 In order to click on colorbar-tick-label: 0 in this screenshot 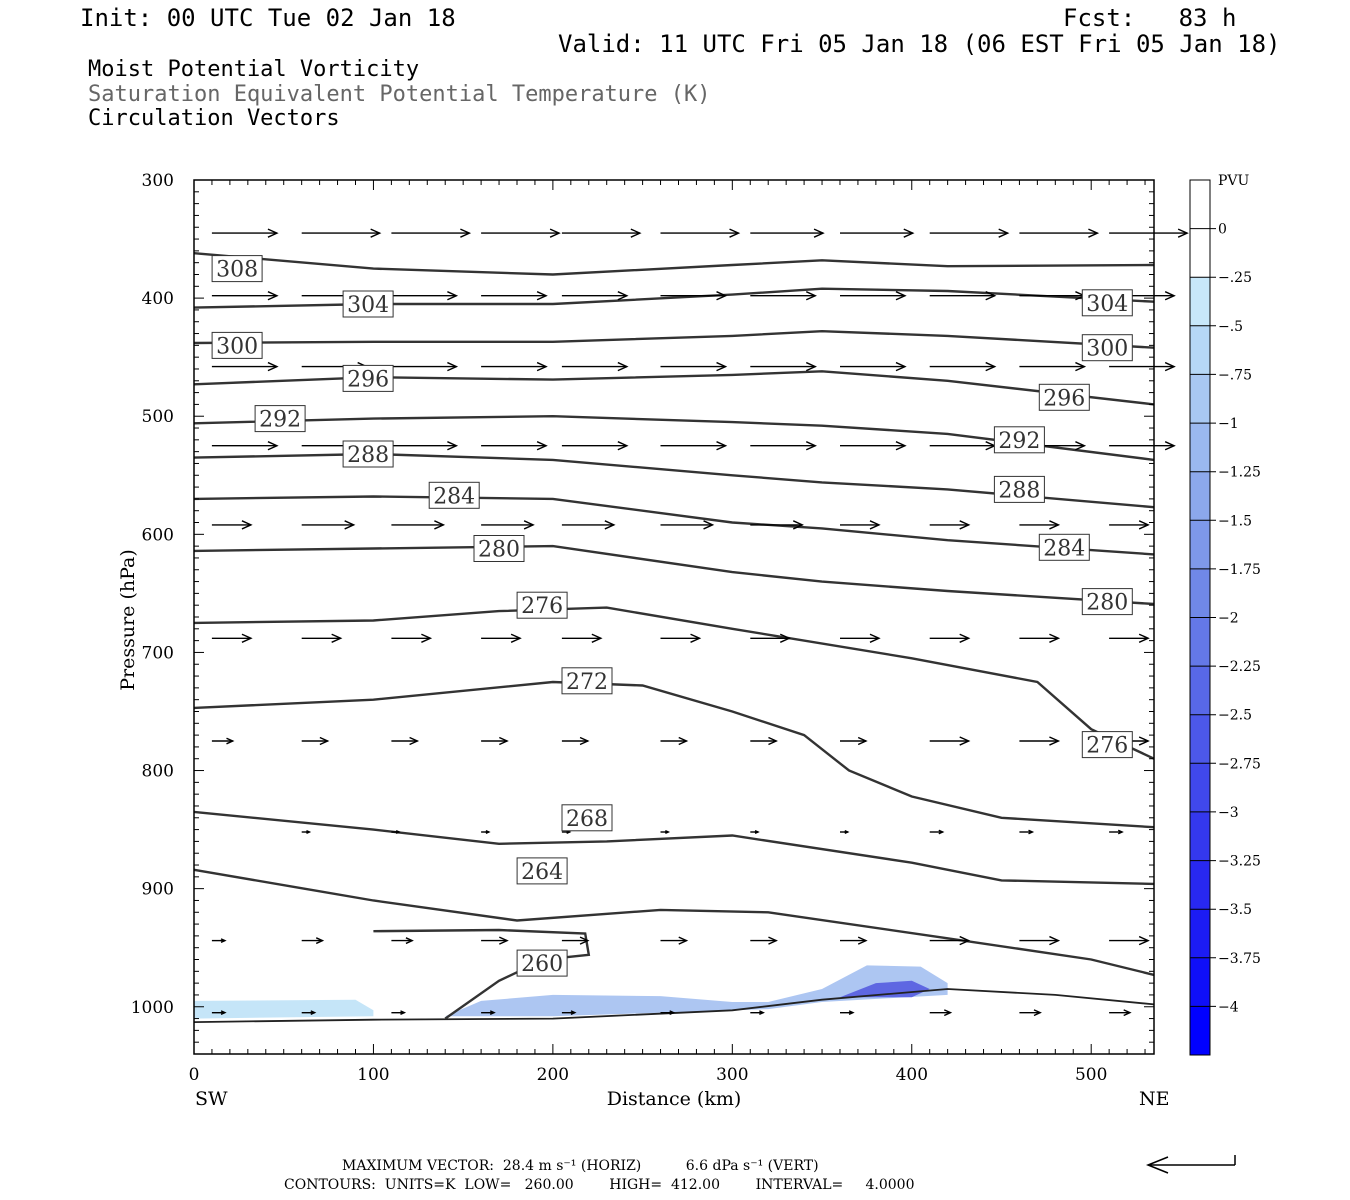, I will do `click(1222, 230)`.